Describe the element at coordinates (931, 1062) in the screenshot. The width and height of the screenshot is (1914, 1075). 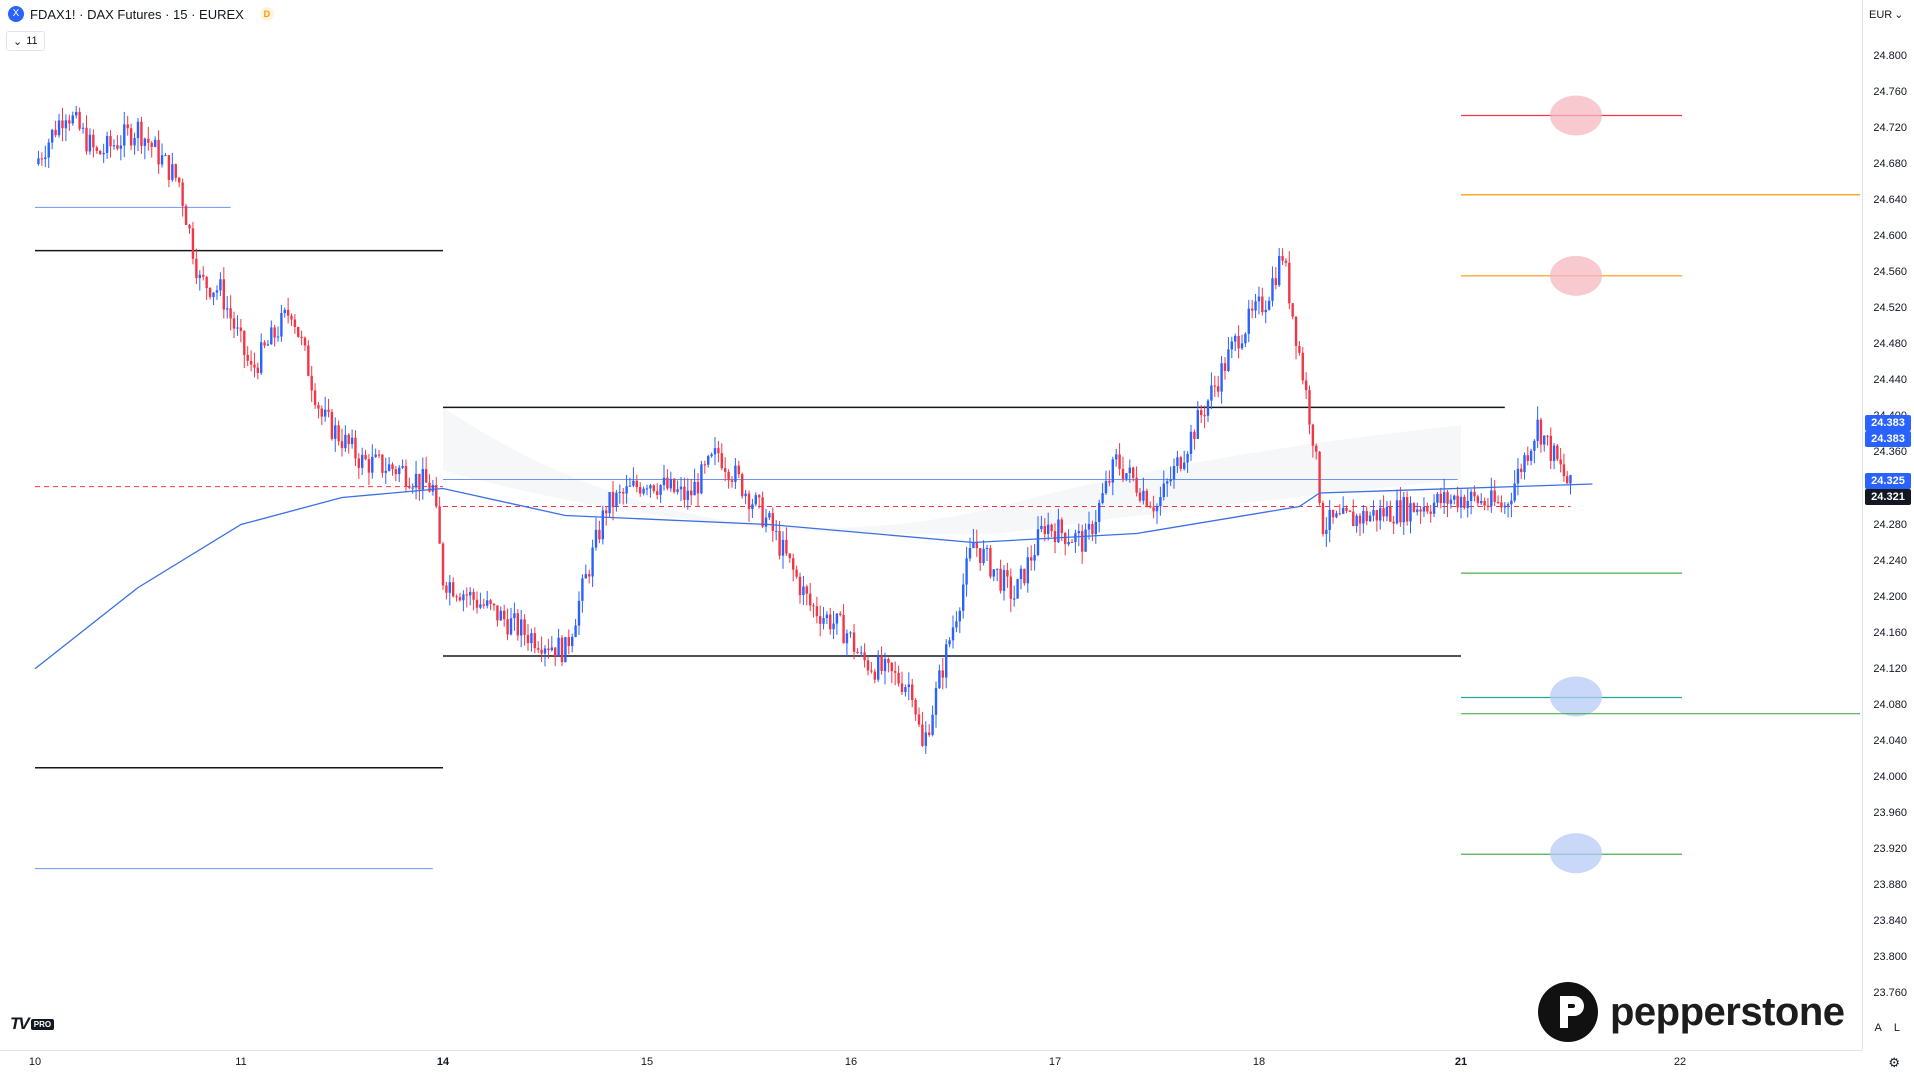
I see `time-axis: 10 11 14 15 16 17 18 21 22` at that location.